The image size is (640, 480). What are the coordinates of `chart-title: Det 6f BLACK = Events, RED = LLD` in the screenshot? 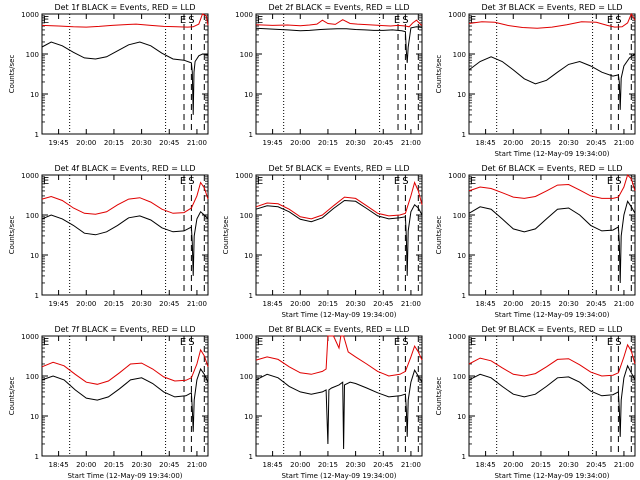 It's located at (551, 168).